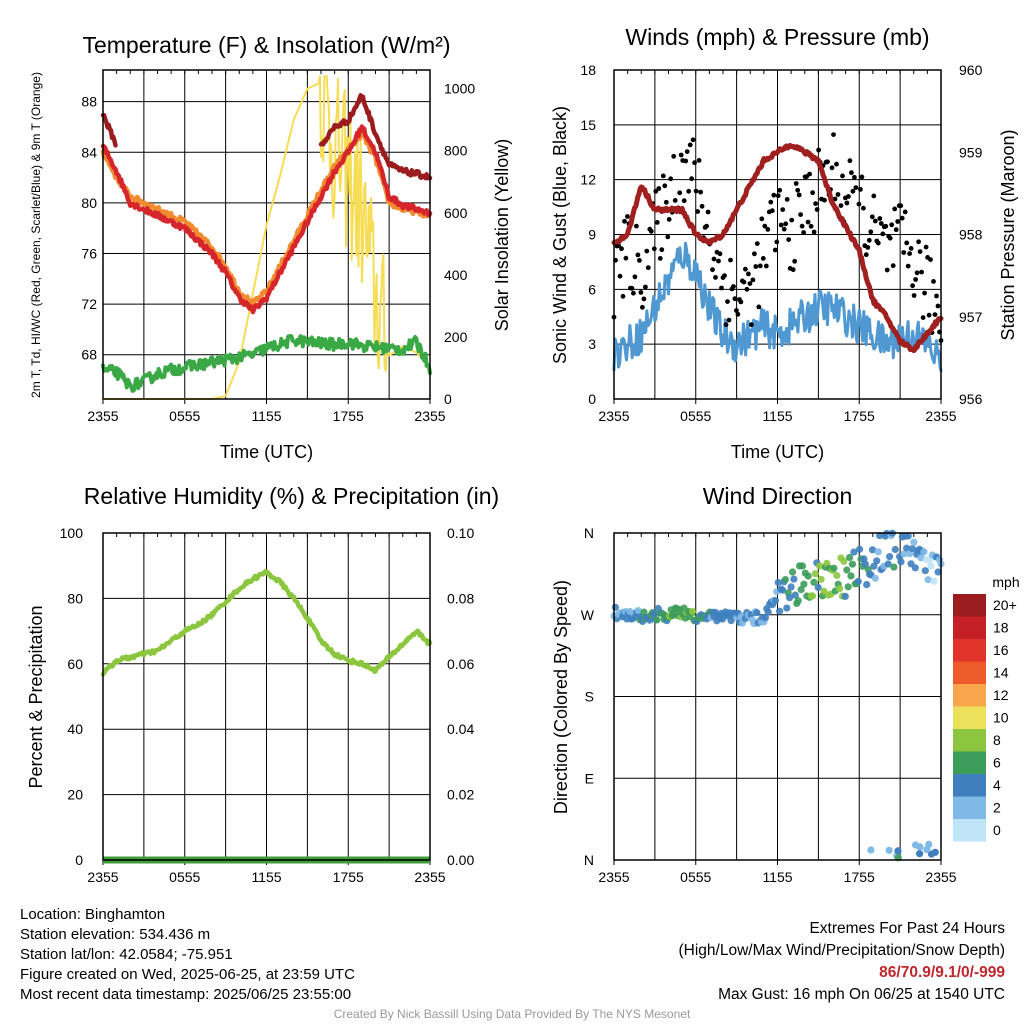 Image resolution: width=1024 pixels, height=1024 pixels. I want to click on y-tick-label: E, so click(589, 778).